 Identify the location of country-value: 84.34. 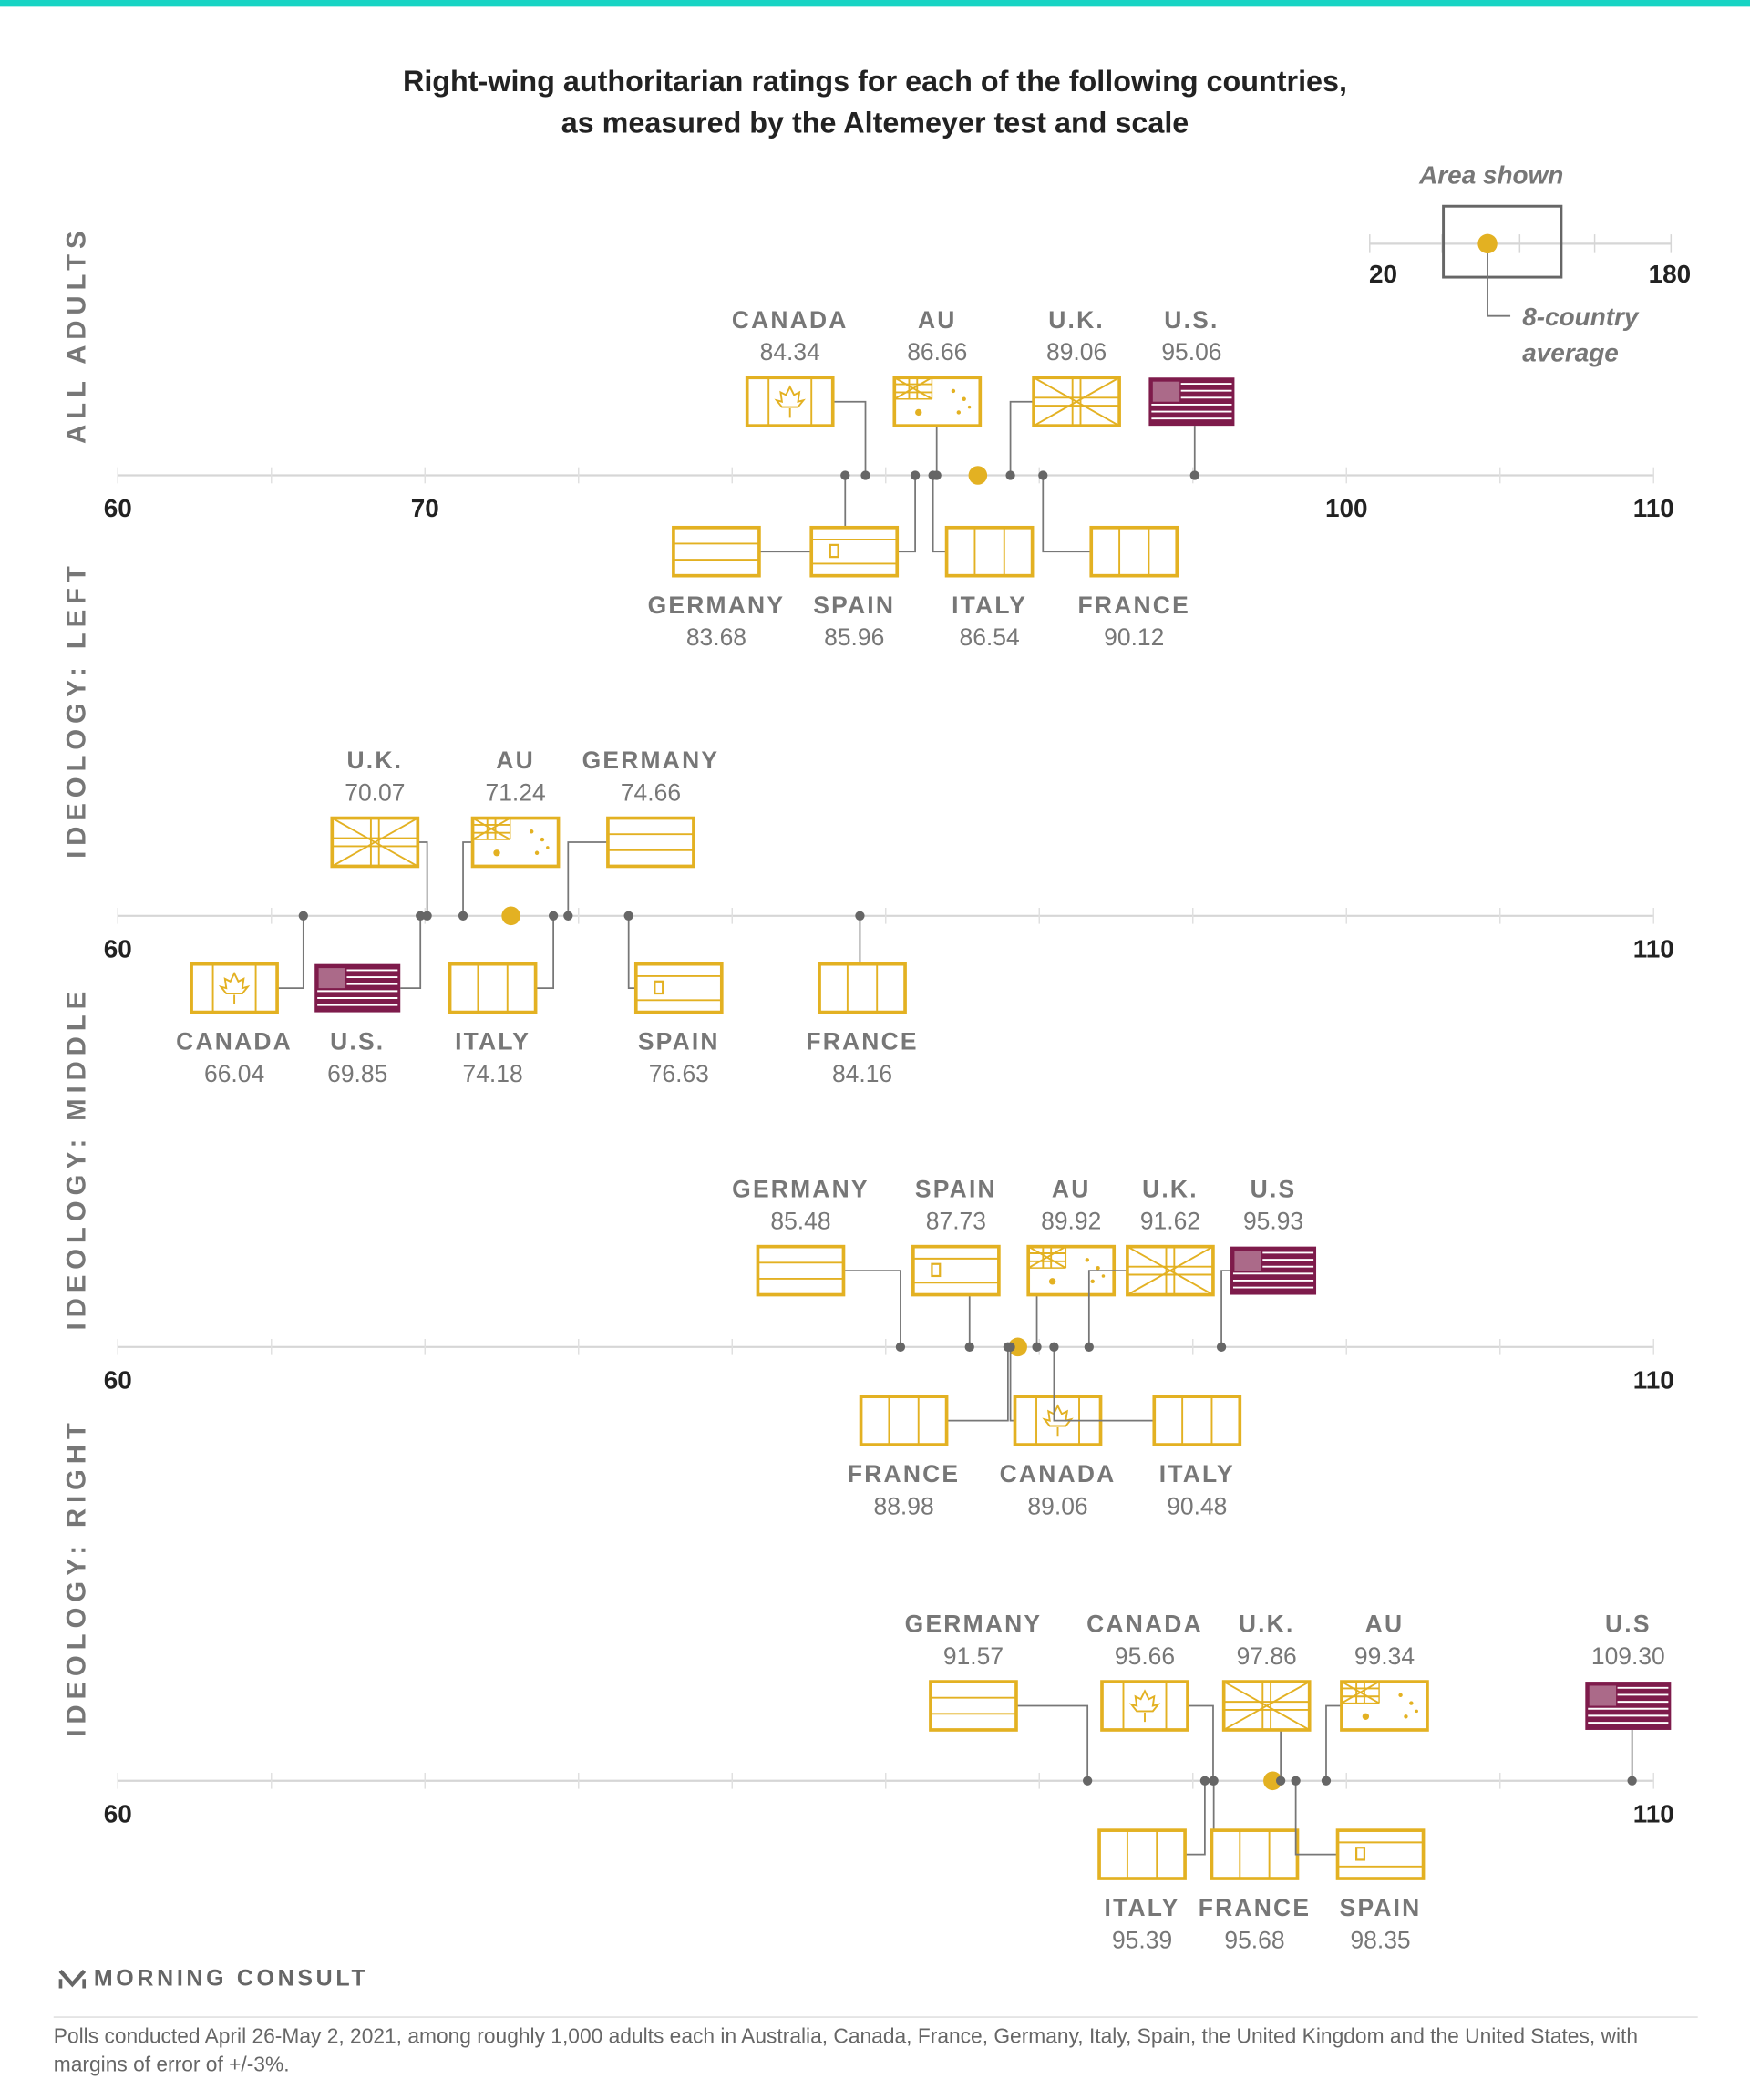
(790, 352).